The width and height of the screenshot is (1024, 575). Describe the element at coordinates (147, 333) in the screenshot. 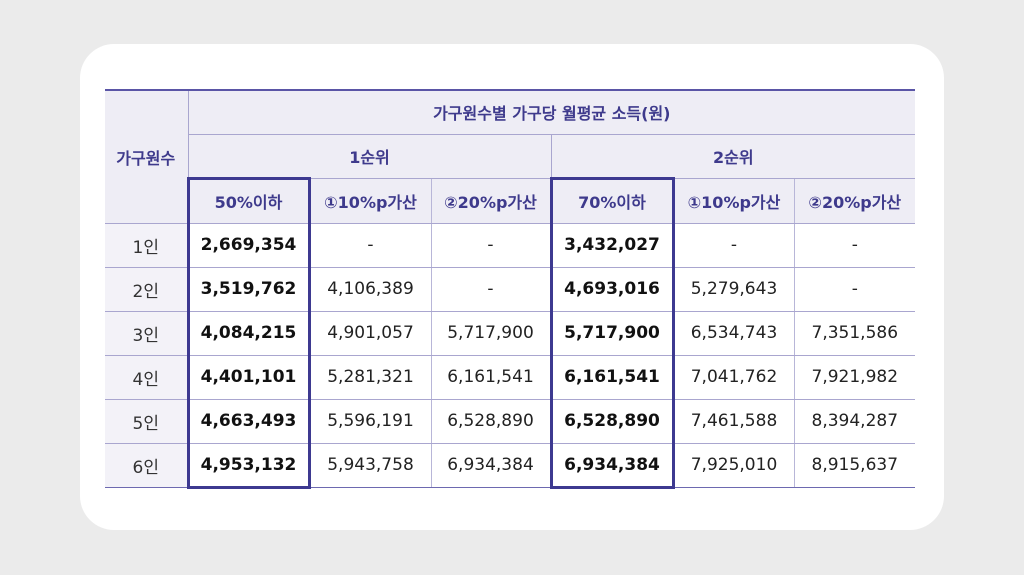

I see `row-label: 3인` at that location.